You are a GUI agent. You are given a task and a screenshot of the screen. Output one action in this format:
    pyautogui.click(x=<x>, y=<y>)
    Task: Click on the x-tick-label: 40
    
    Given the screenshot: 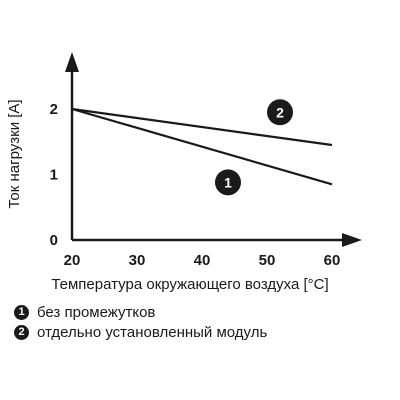 What is the action you would take?
    pyautogui.click(x=202, y=260)
    